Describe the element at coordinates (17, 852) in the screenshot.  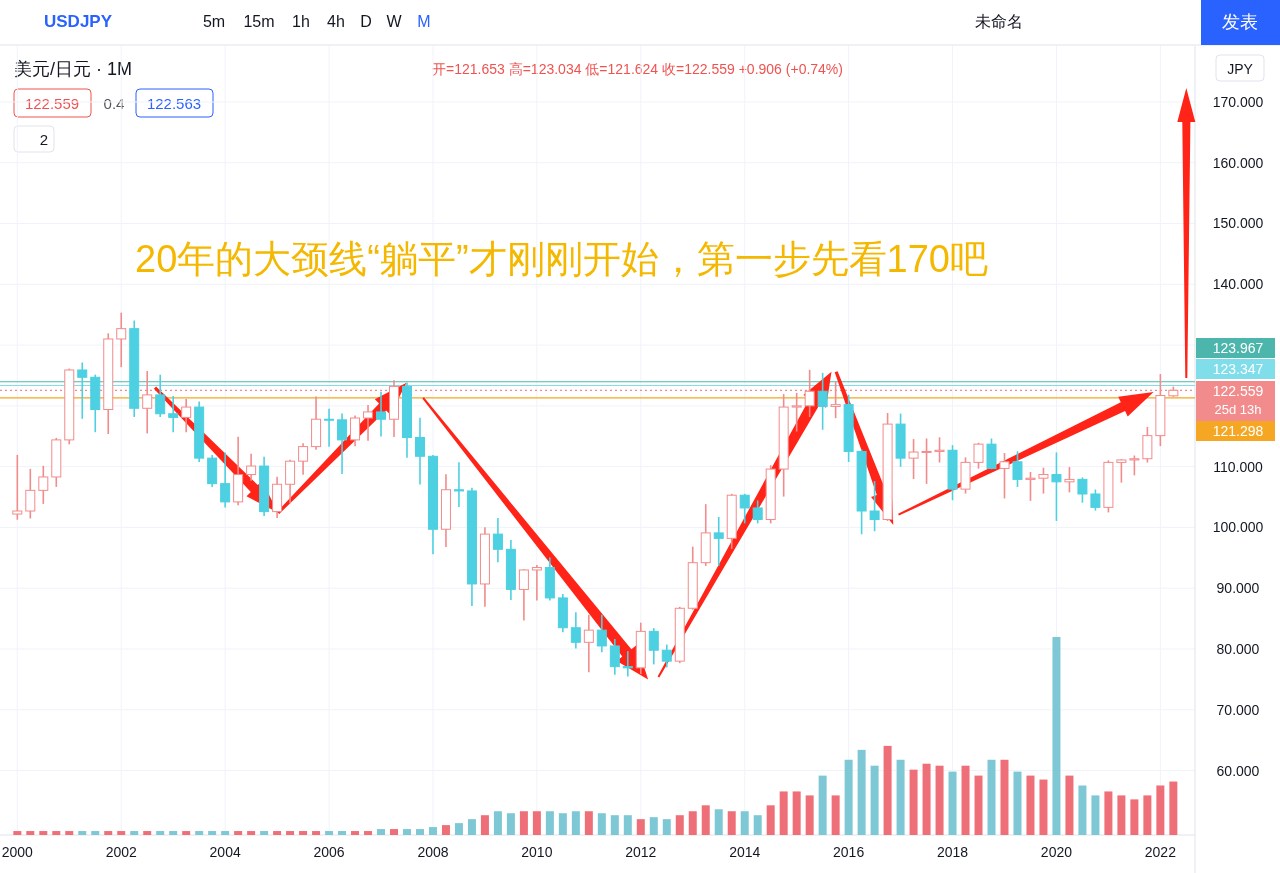
I see `x-tick-label: 2000` at that location.